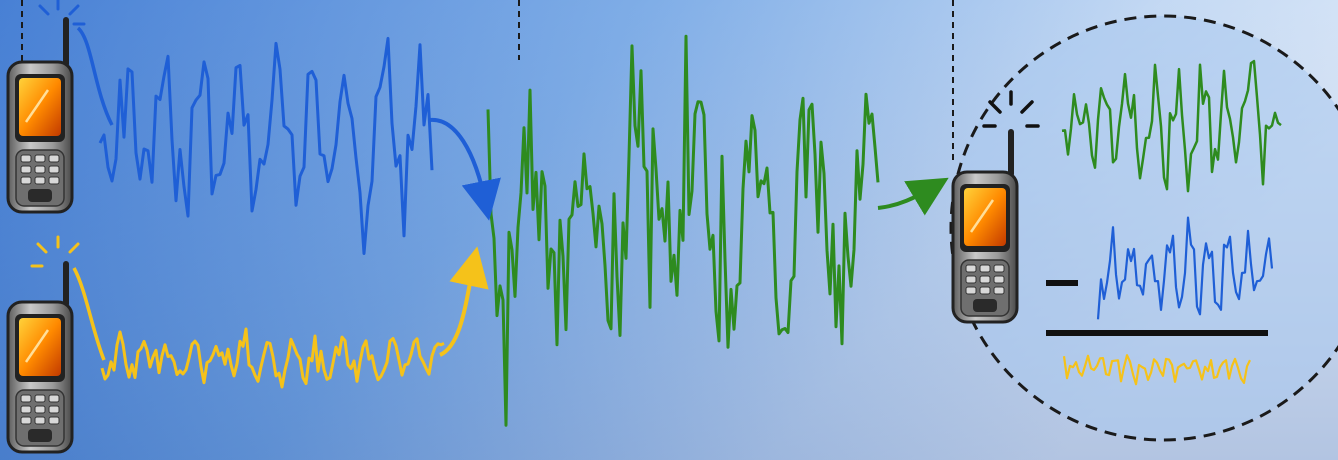 The height and width of the screenshot is (460, 1338). I want to click on received-combined-wave, so click(1171, 126).